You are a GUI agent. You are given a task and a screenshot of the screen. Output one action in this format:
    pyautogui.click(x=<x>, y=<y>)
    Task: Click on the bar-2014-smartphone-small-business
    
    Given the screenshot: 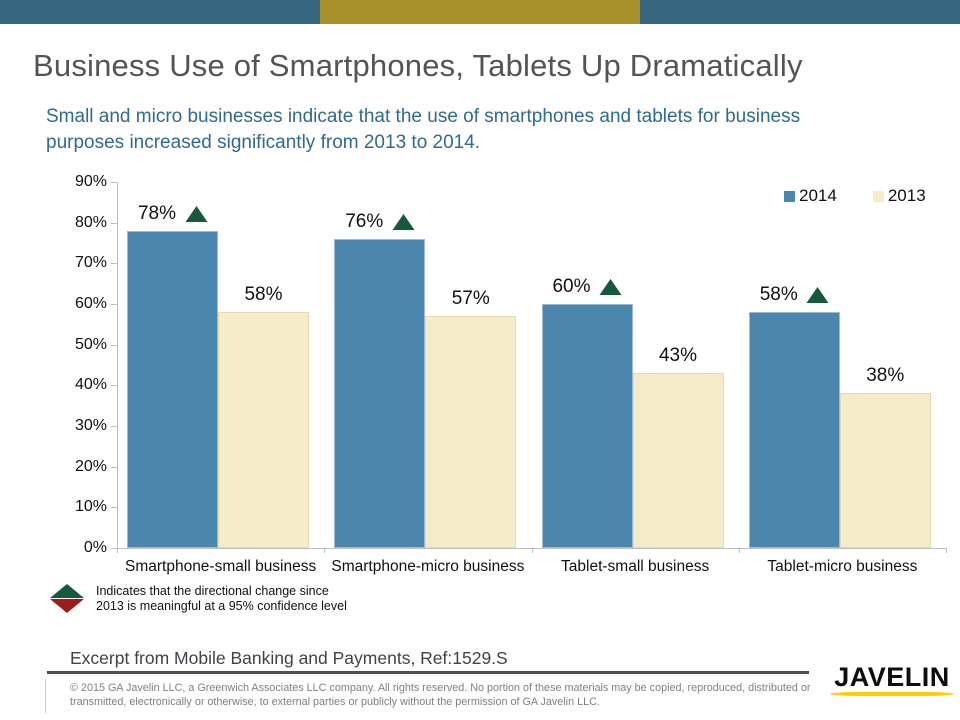 What is the action you would take?
    pyautogui.click(x=172, y=389)
    